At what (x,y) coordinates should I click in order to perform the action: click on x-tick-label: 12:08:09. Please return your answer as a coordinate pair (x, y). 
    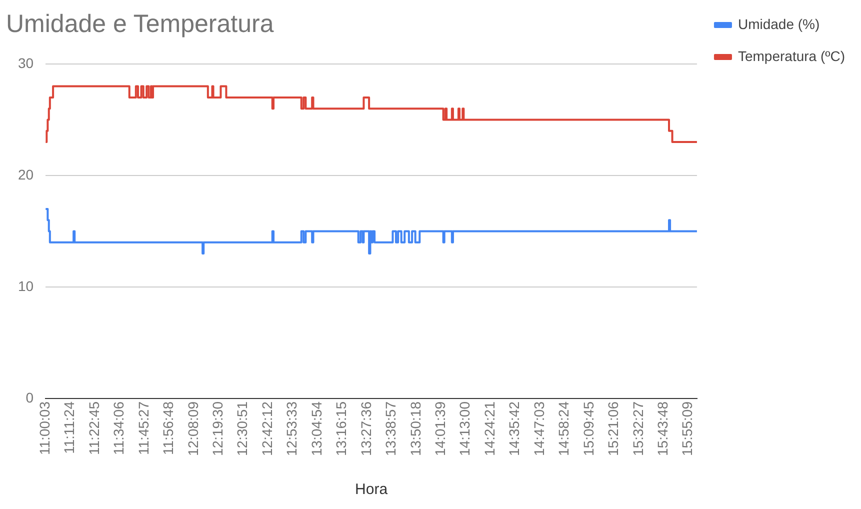
    Looking at the image, I should click on (192, 428).